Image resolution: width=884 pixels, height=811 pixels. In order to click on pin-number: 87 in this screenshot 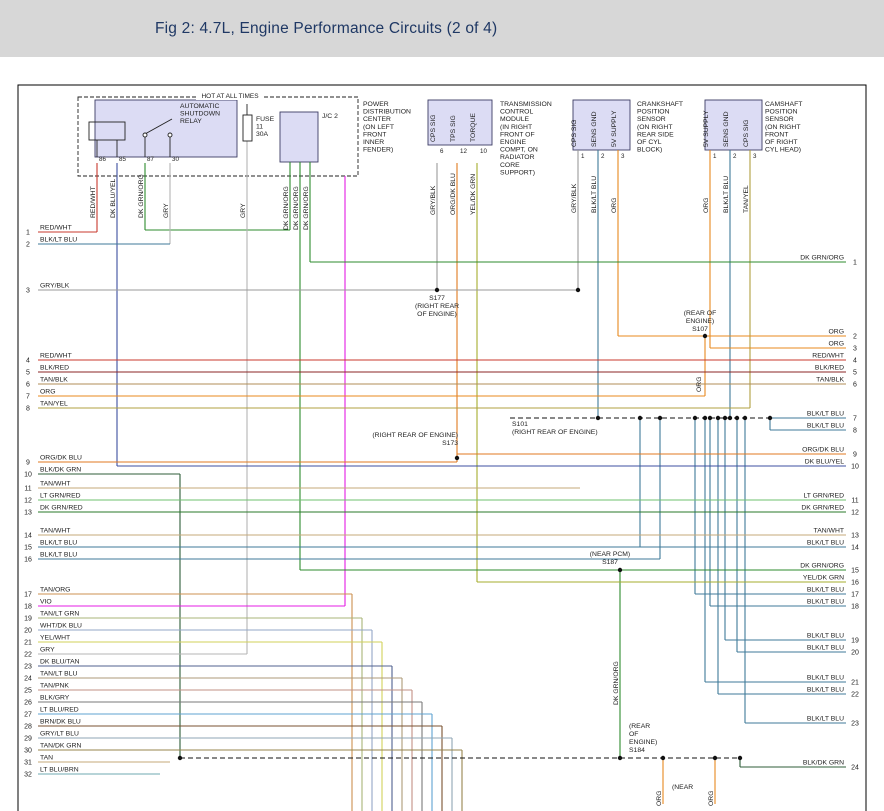, I will do `click(150, 159)`.